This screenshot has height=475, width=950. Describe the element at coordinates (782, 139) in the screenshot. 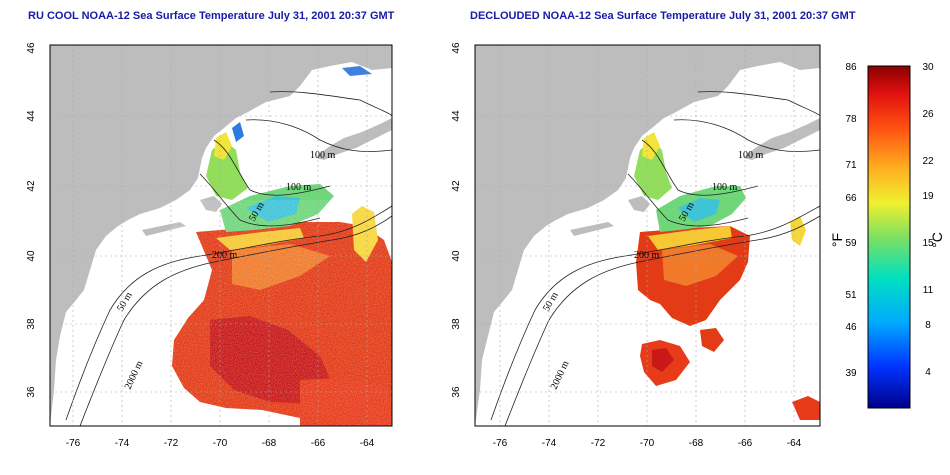

I see `right-nova-scotia` at that location.